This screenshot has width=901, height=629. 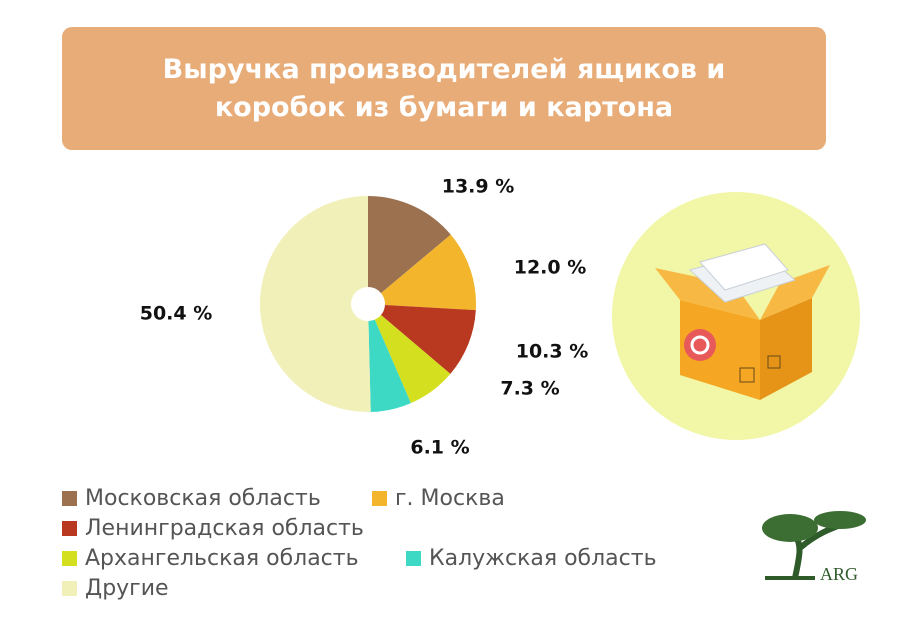 What do you see at coordinates (127, 588) in the screenshot?
I see `legend-label: Другие` at bounding box center [127, 588].